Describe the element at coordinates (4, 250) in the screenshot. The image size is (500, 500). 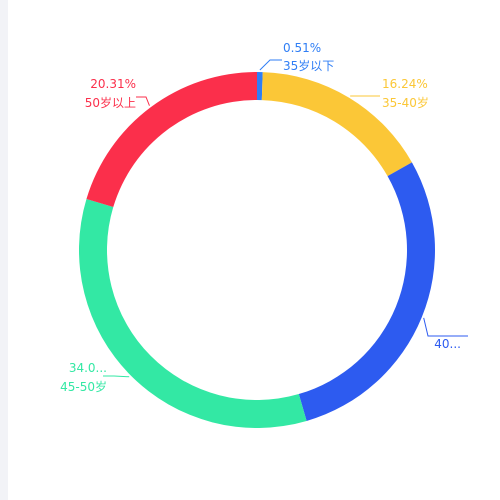
I see `side-strip` at that location.